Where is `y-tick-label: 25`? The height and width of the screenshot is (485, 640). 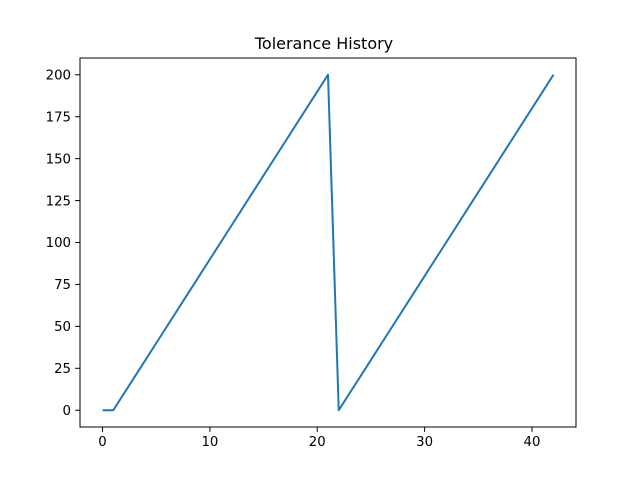 y-tick-label: 25 is located at coordinates (62, 369).